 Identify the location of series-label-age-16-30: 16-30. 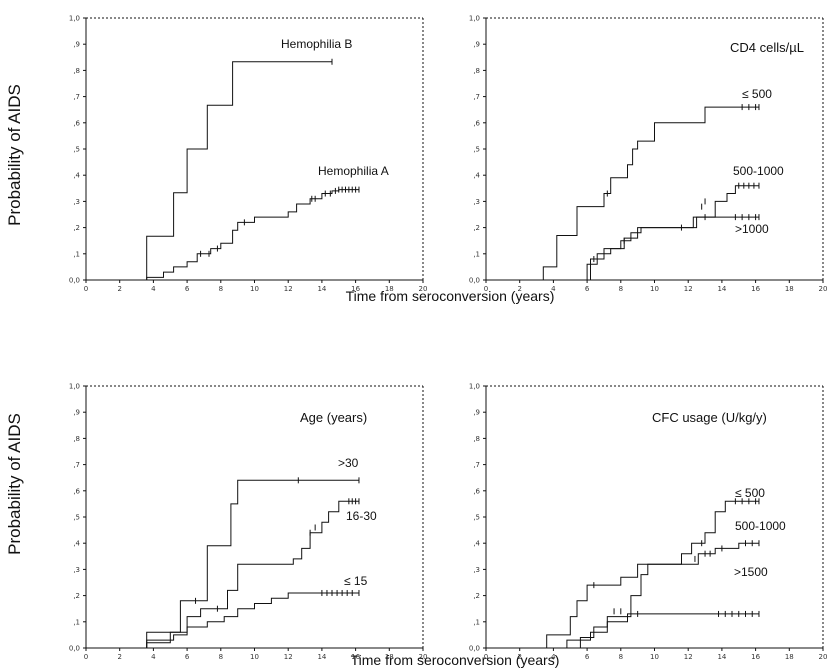
(361, 516).